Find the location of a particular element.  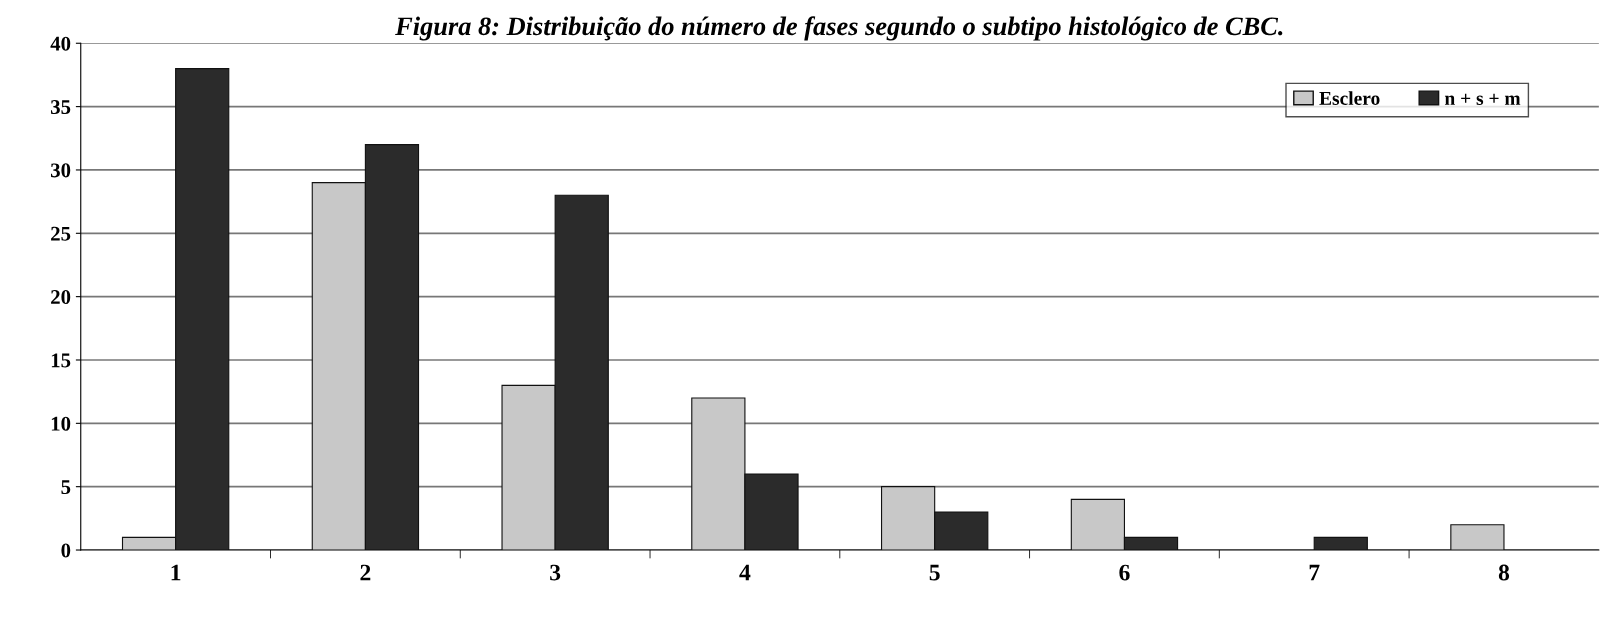

x-tick-label: 4 is located at coordinates (745, 572).